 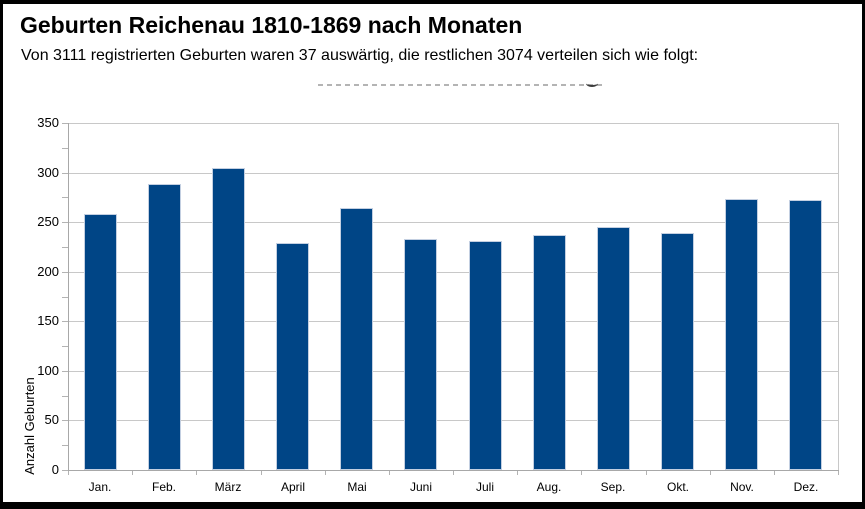 I want to click on plot-area-right-border, so click(x=838, y=297).